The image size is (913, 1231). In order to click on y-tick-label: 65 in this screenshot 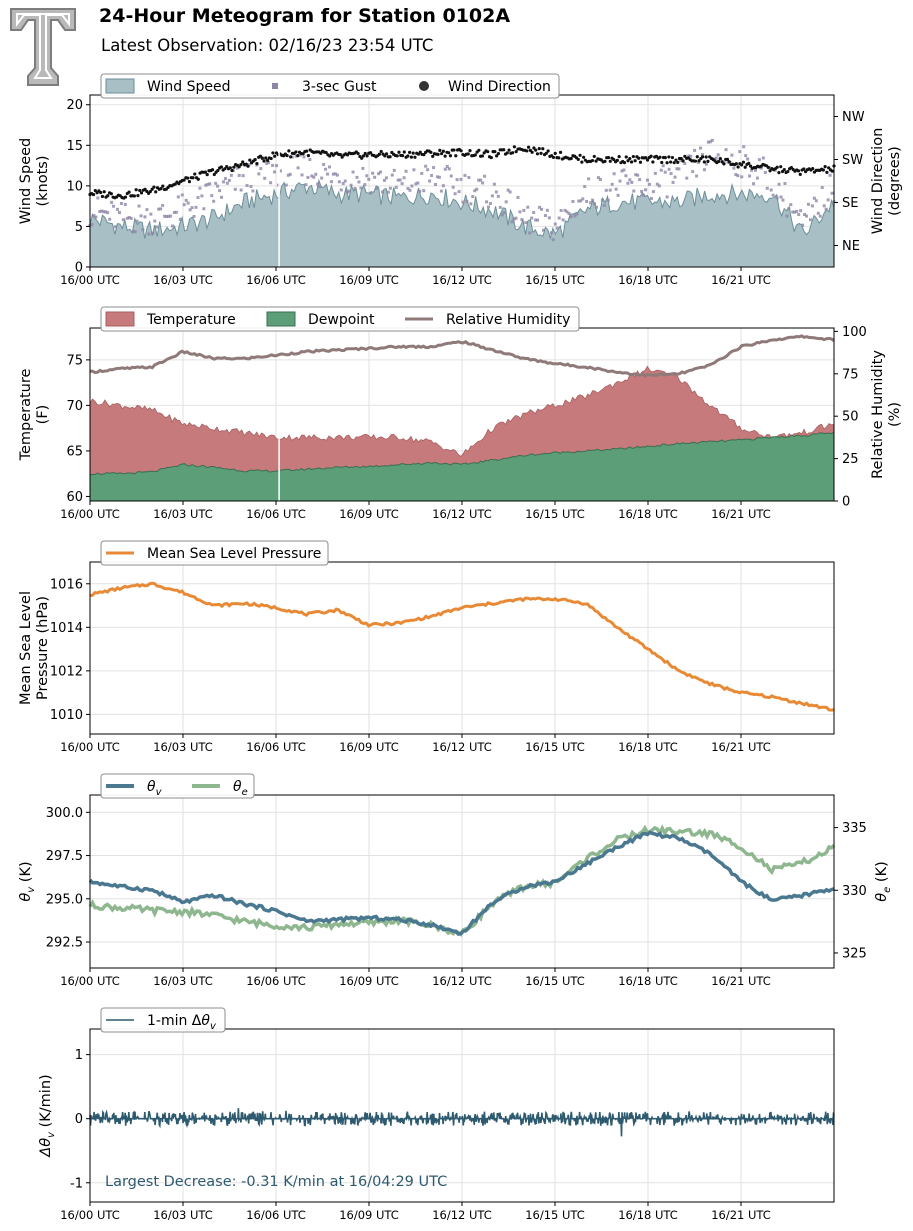, I will do `click(74, 451)`.